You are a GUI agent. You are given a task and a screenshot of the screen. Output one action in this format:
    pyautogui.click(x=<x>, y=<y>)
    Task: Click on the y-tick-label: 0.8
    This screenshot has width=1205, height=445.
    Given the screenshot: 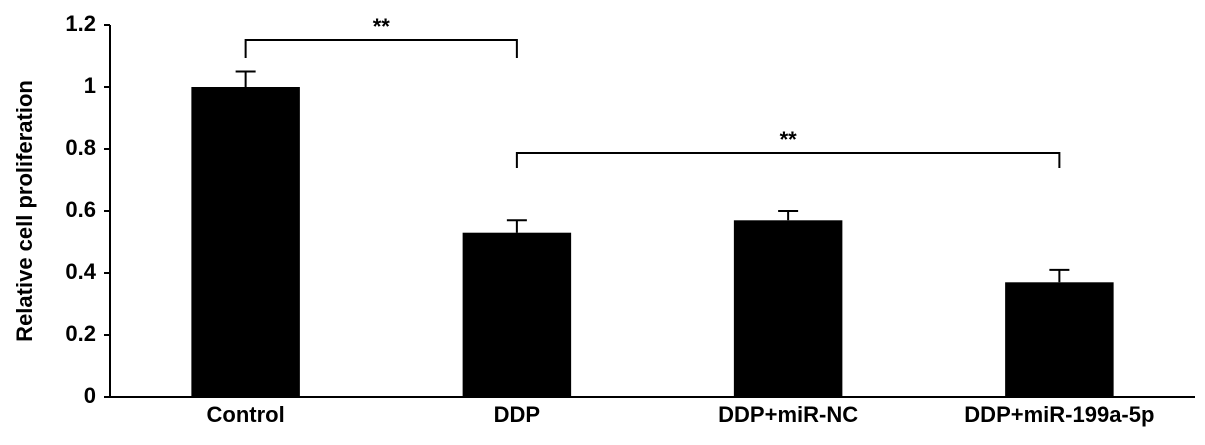 What is the action you would take?
    pyautogui.click(x=80, y=147)
    